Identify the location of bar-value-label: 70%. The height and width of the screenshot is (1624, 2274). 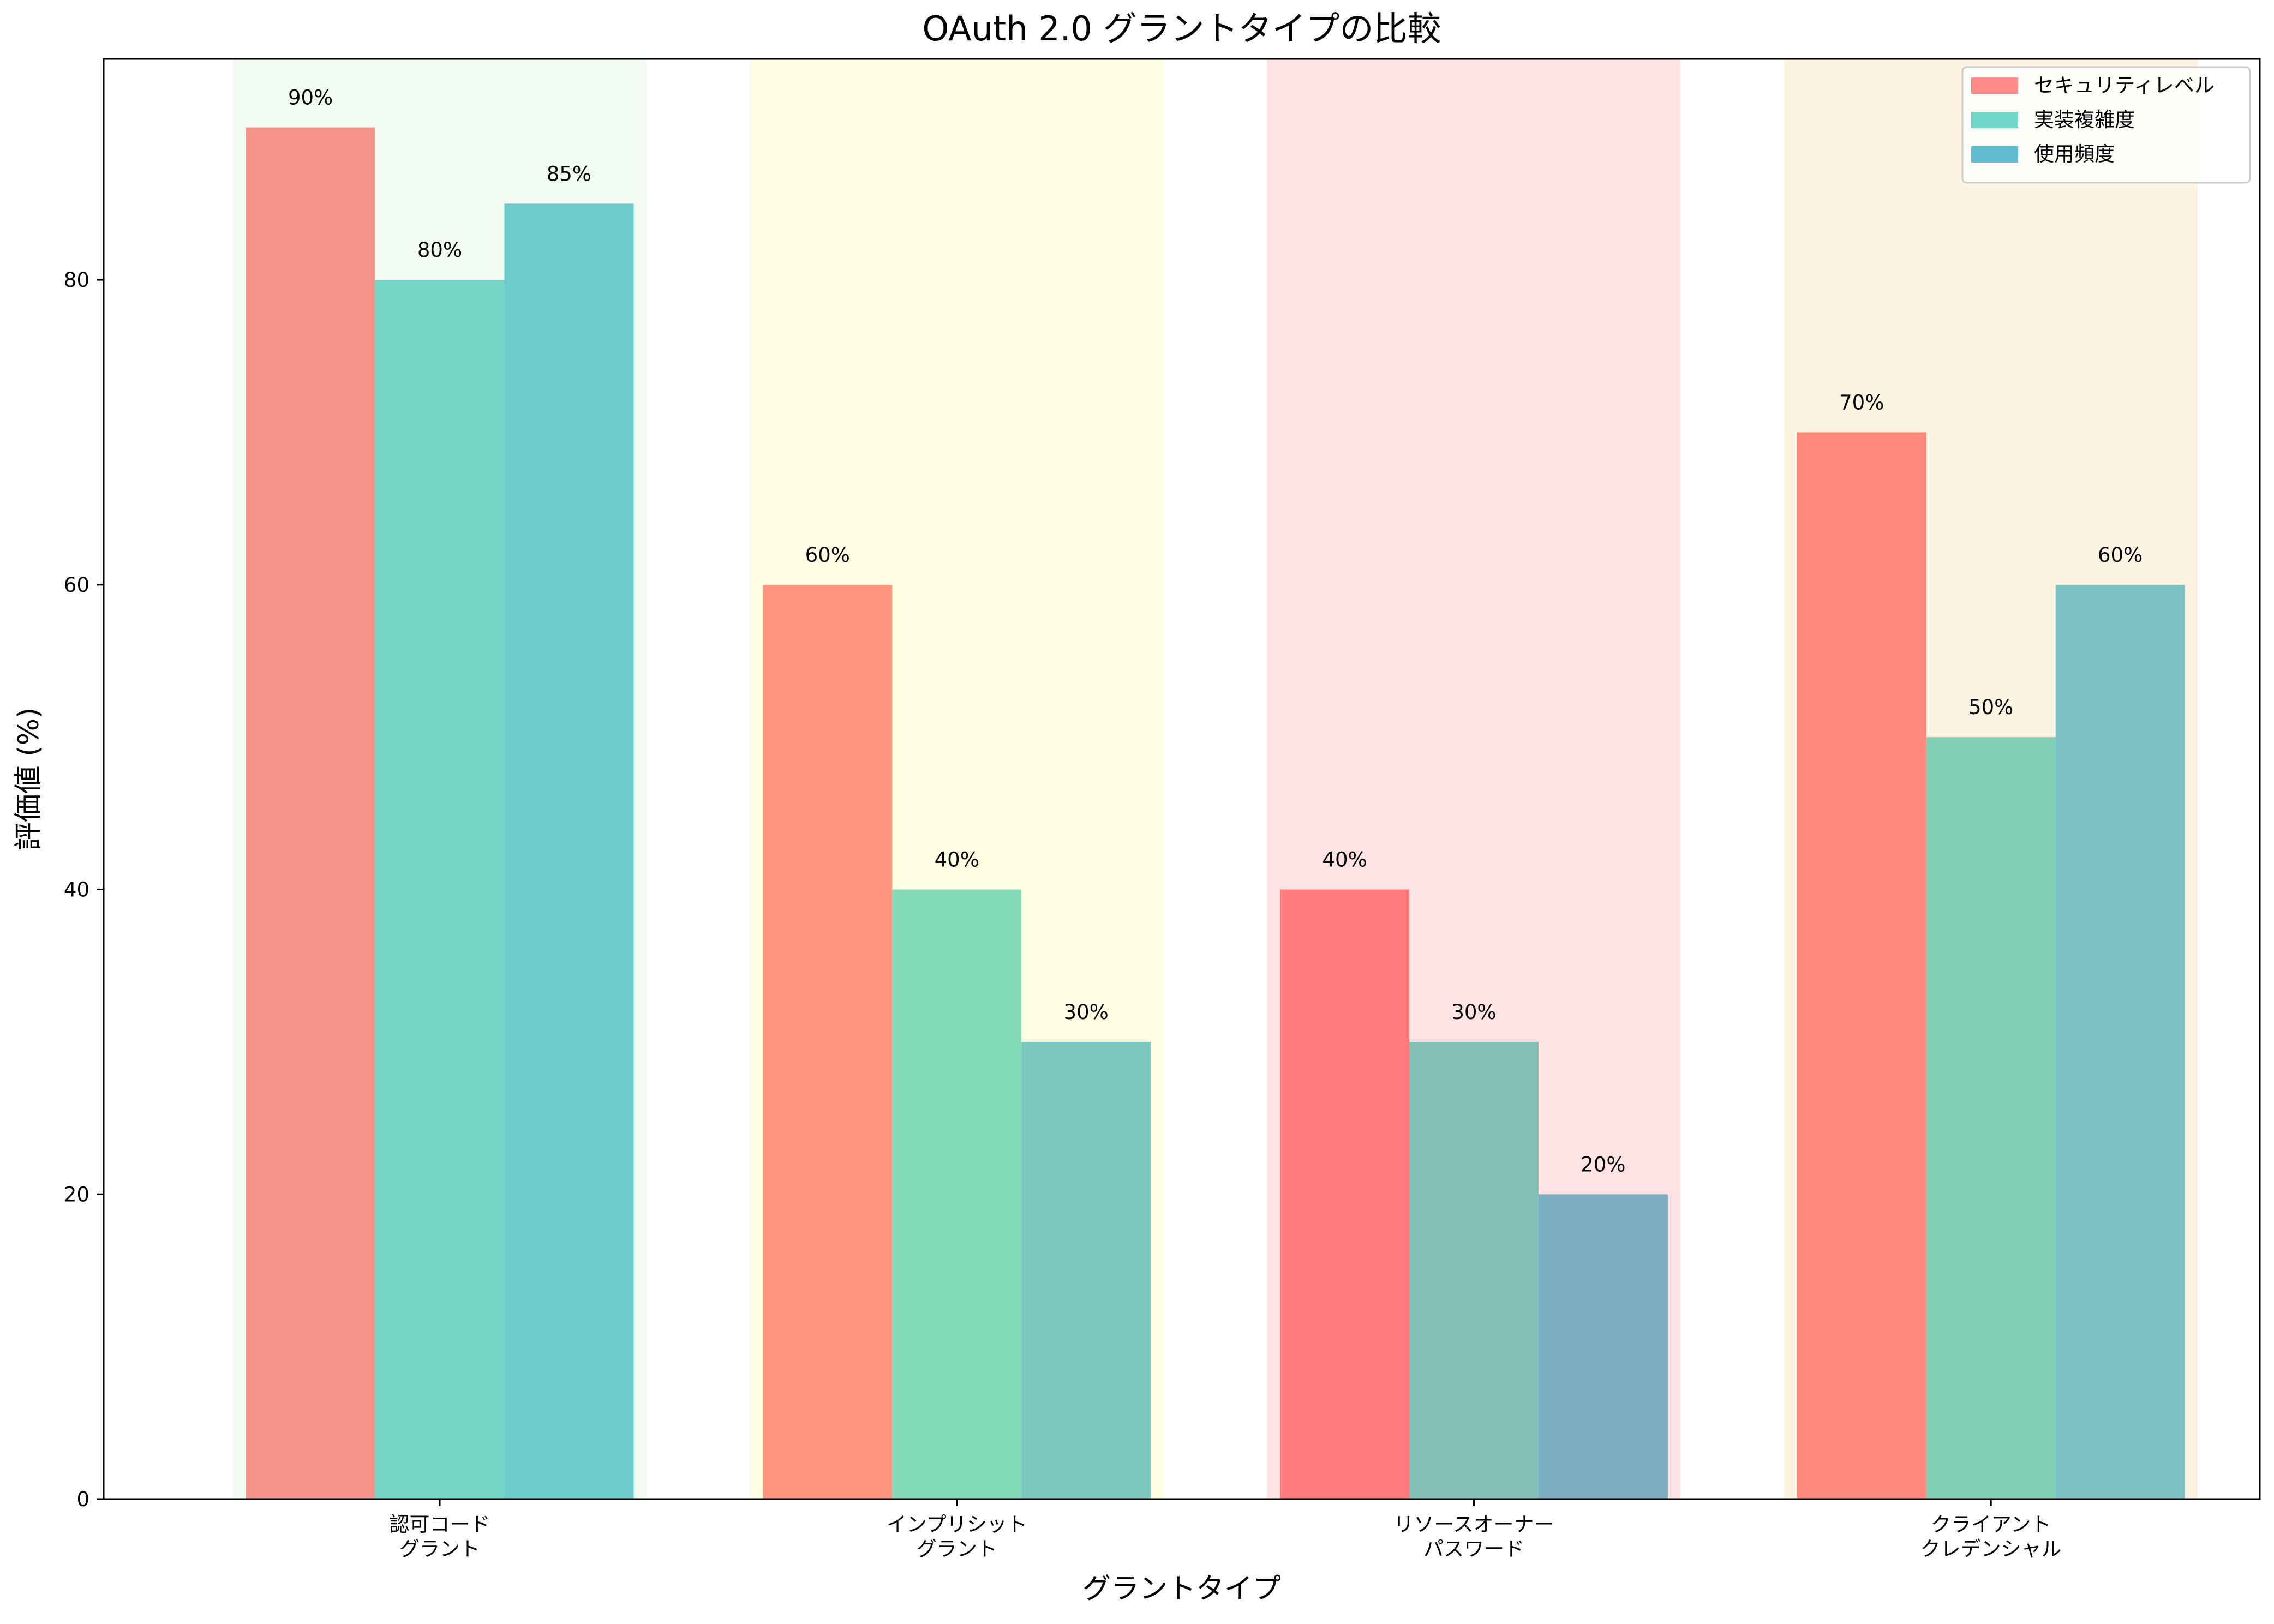
(1861, 402).